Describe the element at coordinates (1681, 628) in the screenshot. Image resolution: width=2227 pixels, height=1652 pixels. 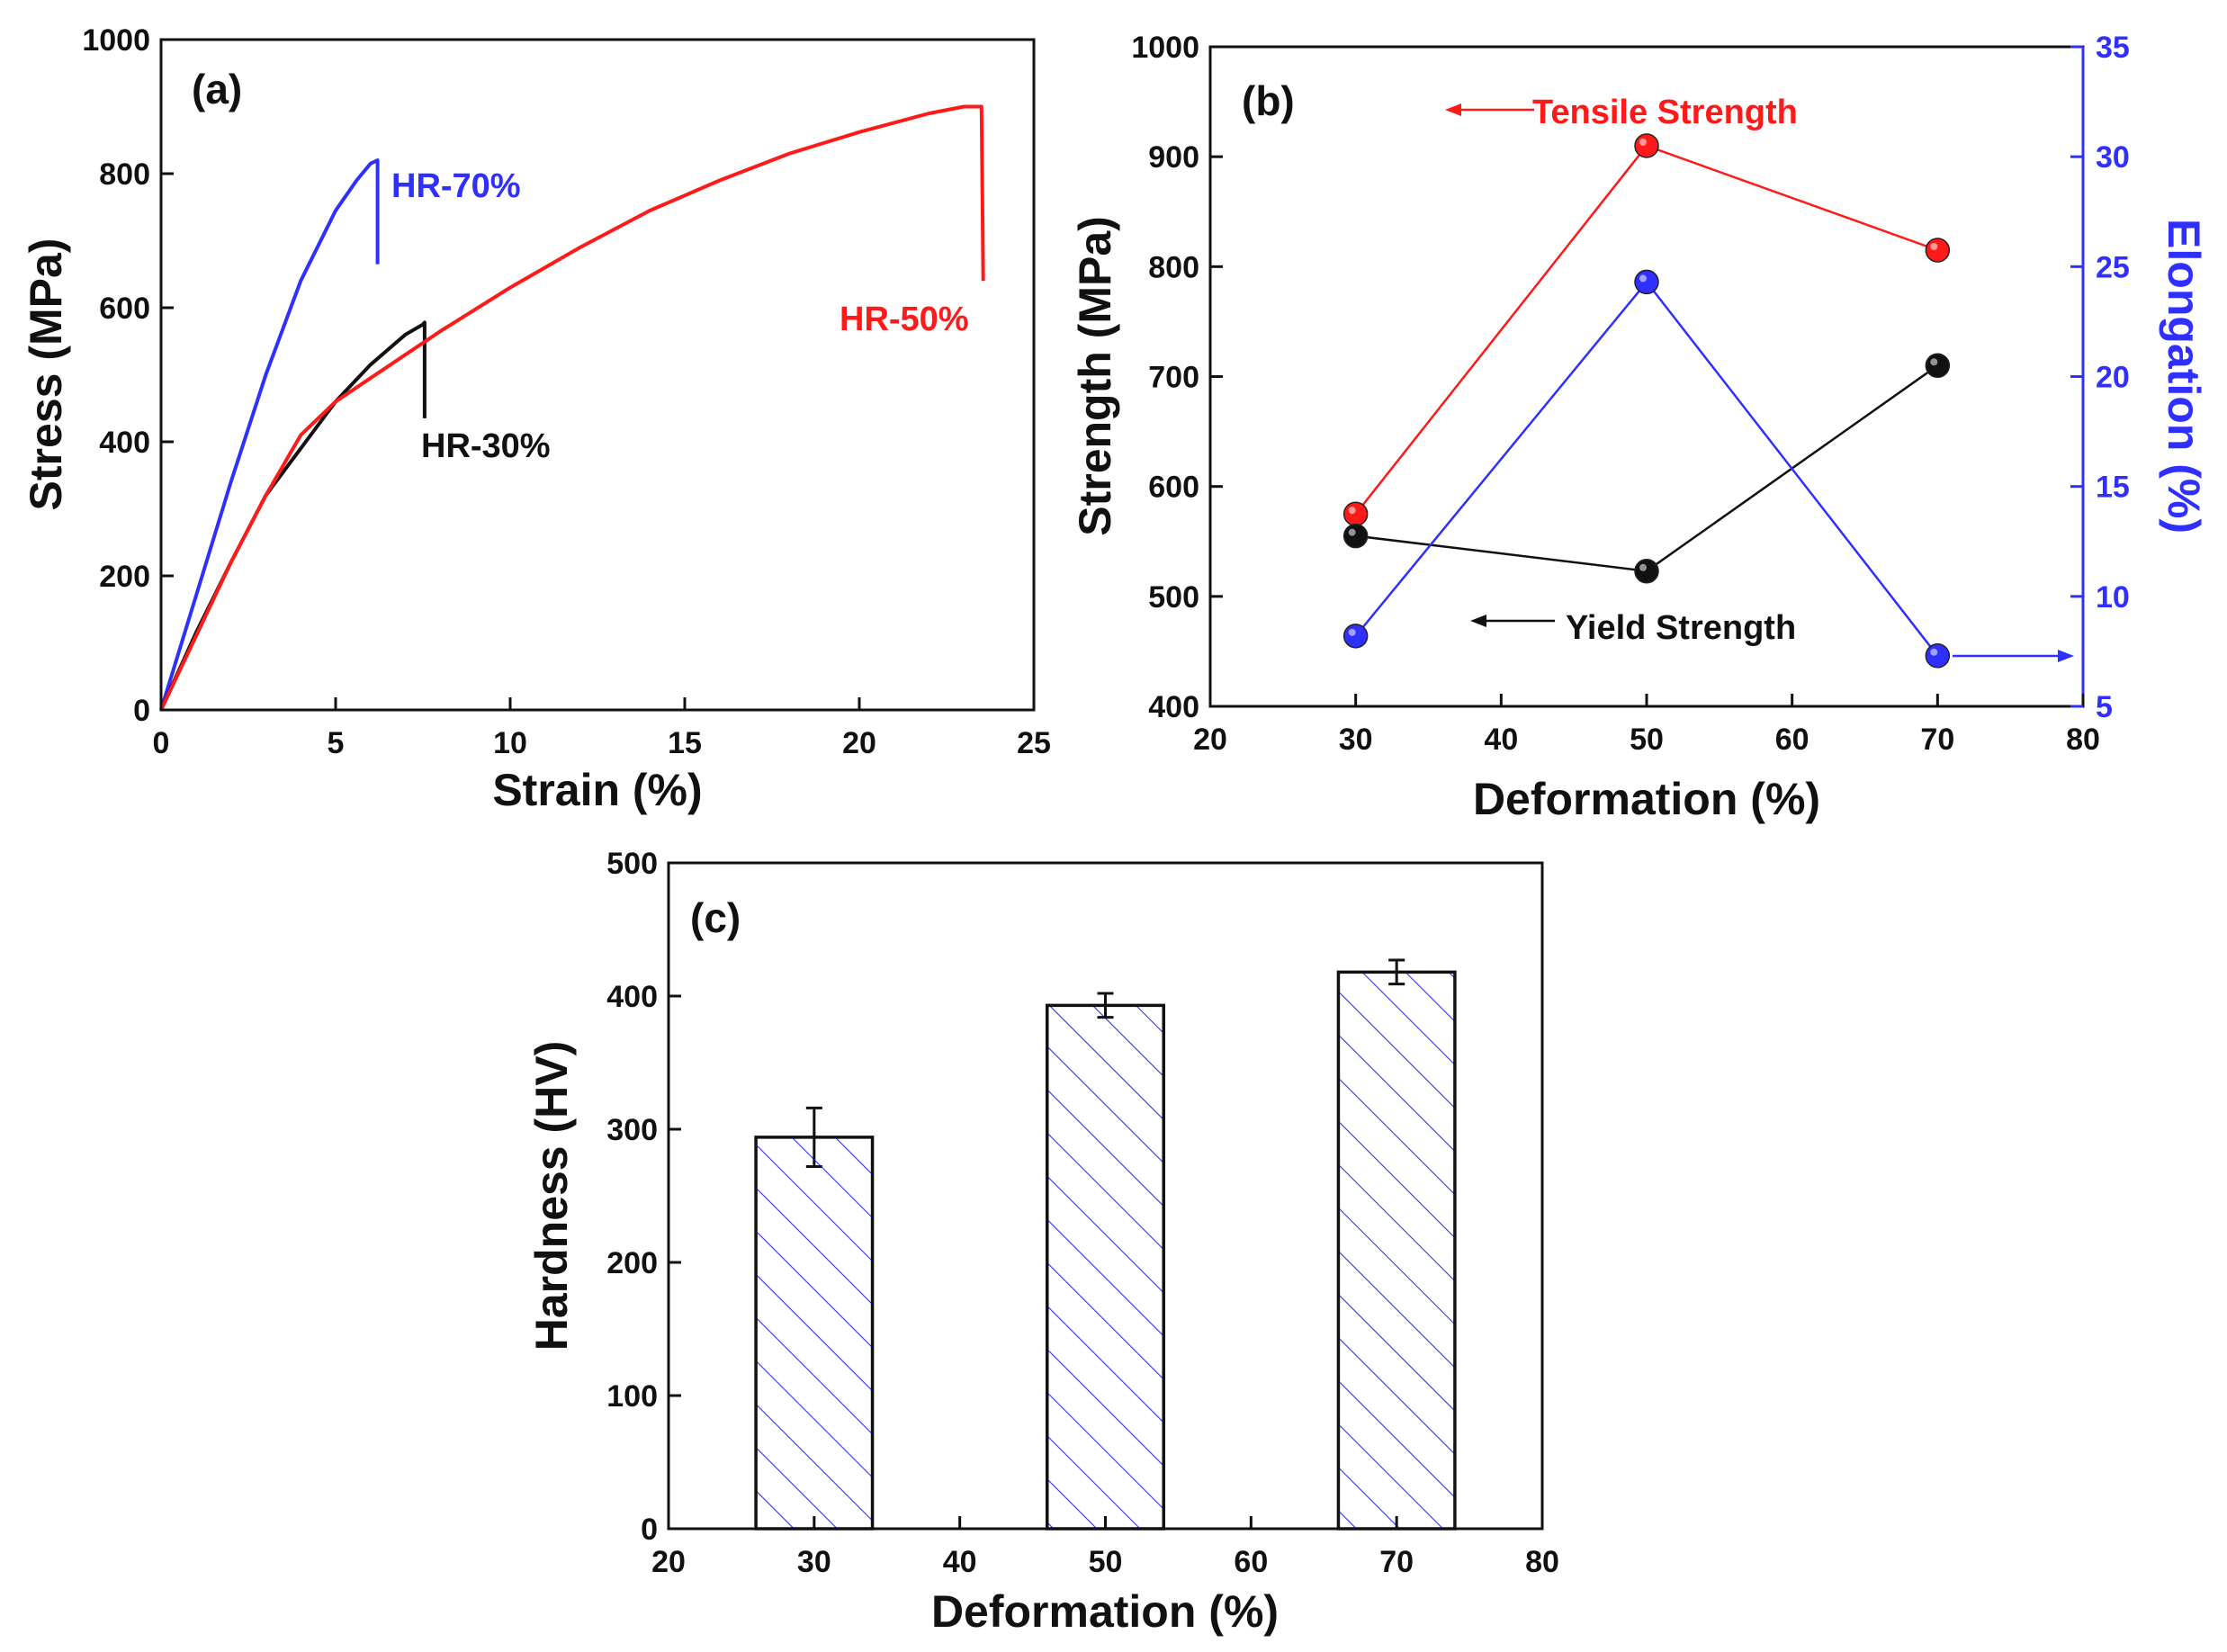
I see `yield-label: Yield Strength` at that location.